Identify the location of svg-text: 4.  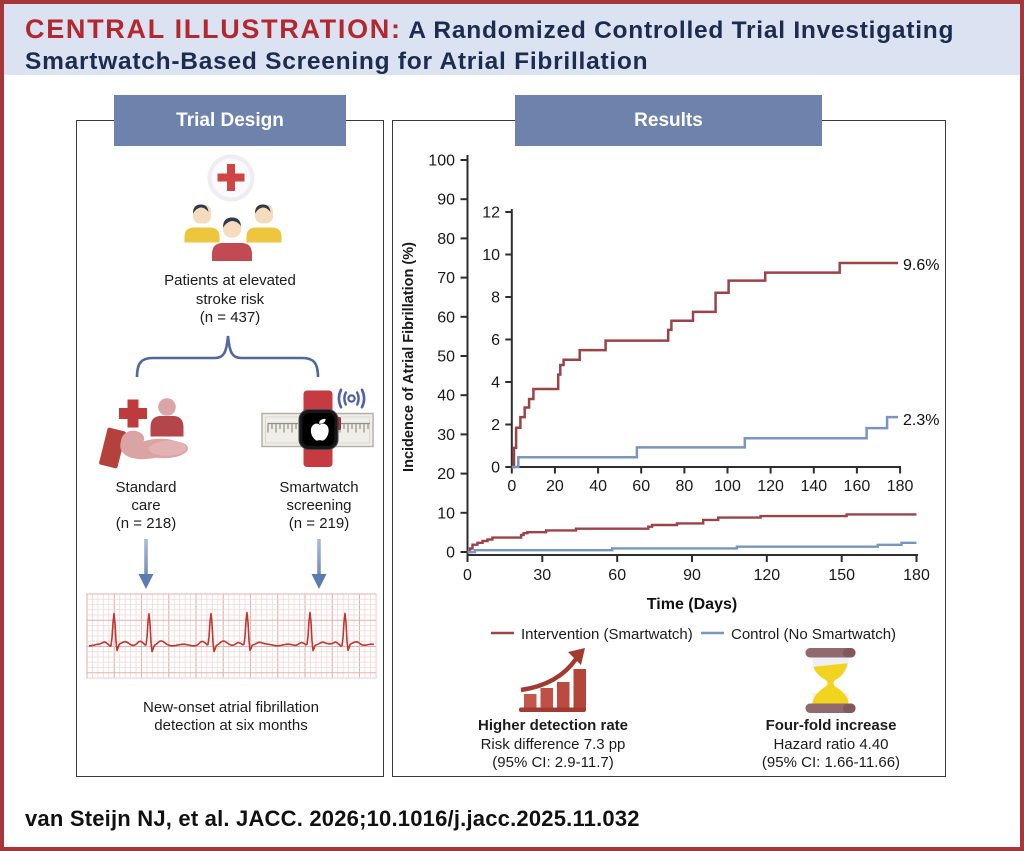
(495, 383).